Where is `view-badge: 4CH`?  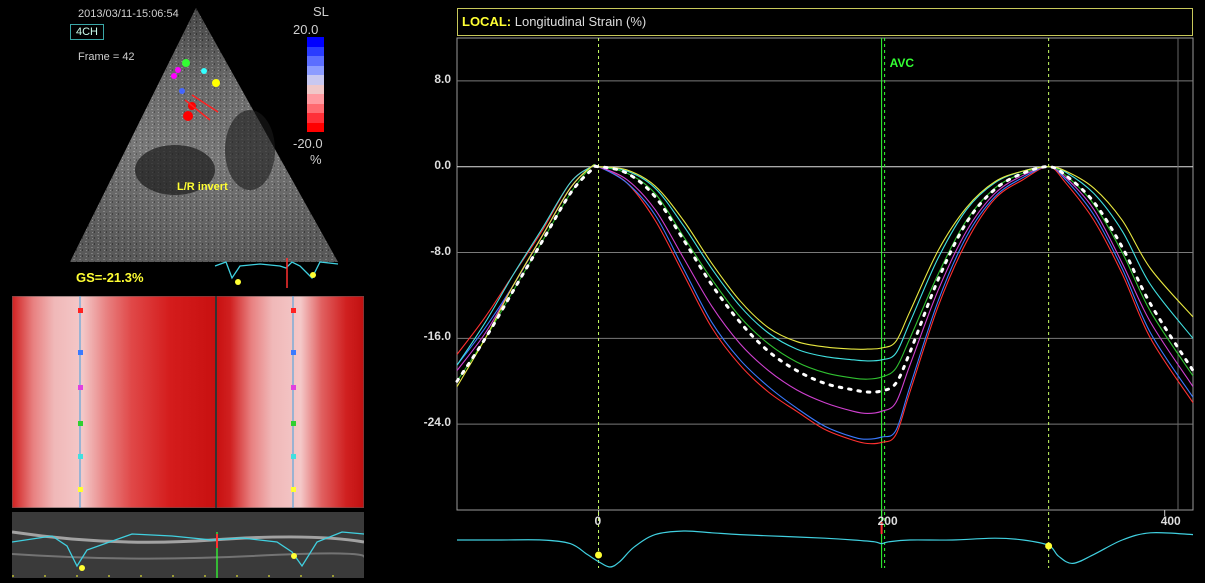
view-badge: 4CH is located at coordinates (87, 32).